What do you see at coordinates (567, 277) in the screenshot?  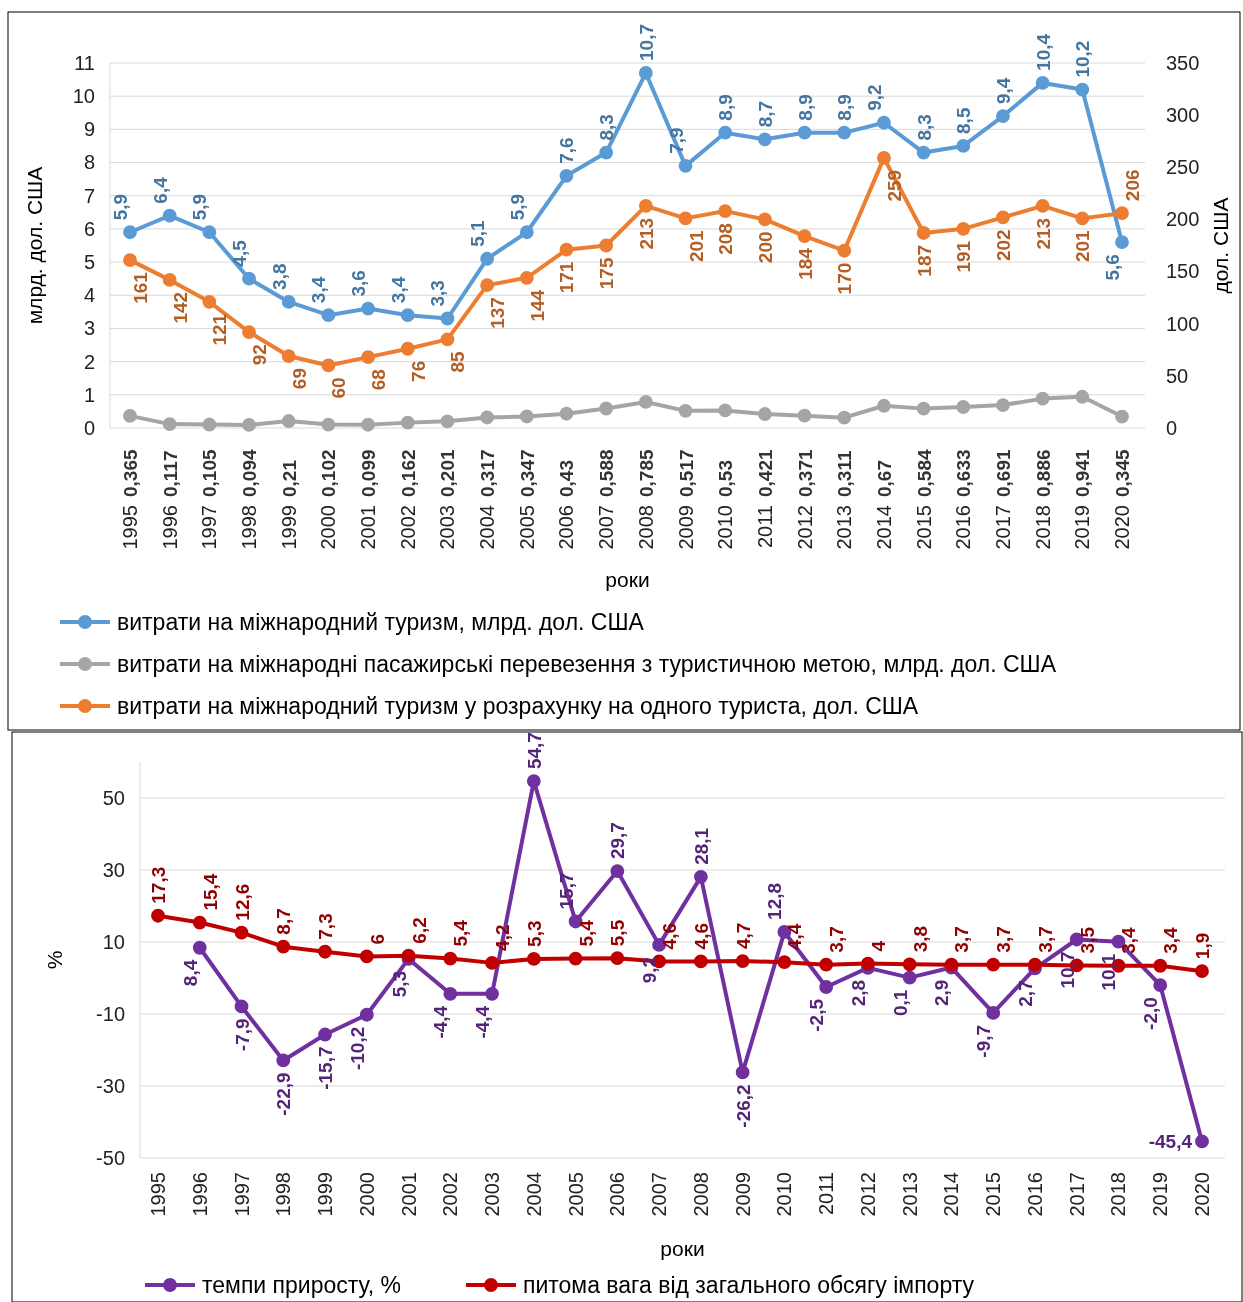 I see `data-label: 171` at bounding box center [567, 277].